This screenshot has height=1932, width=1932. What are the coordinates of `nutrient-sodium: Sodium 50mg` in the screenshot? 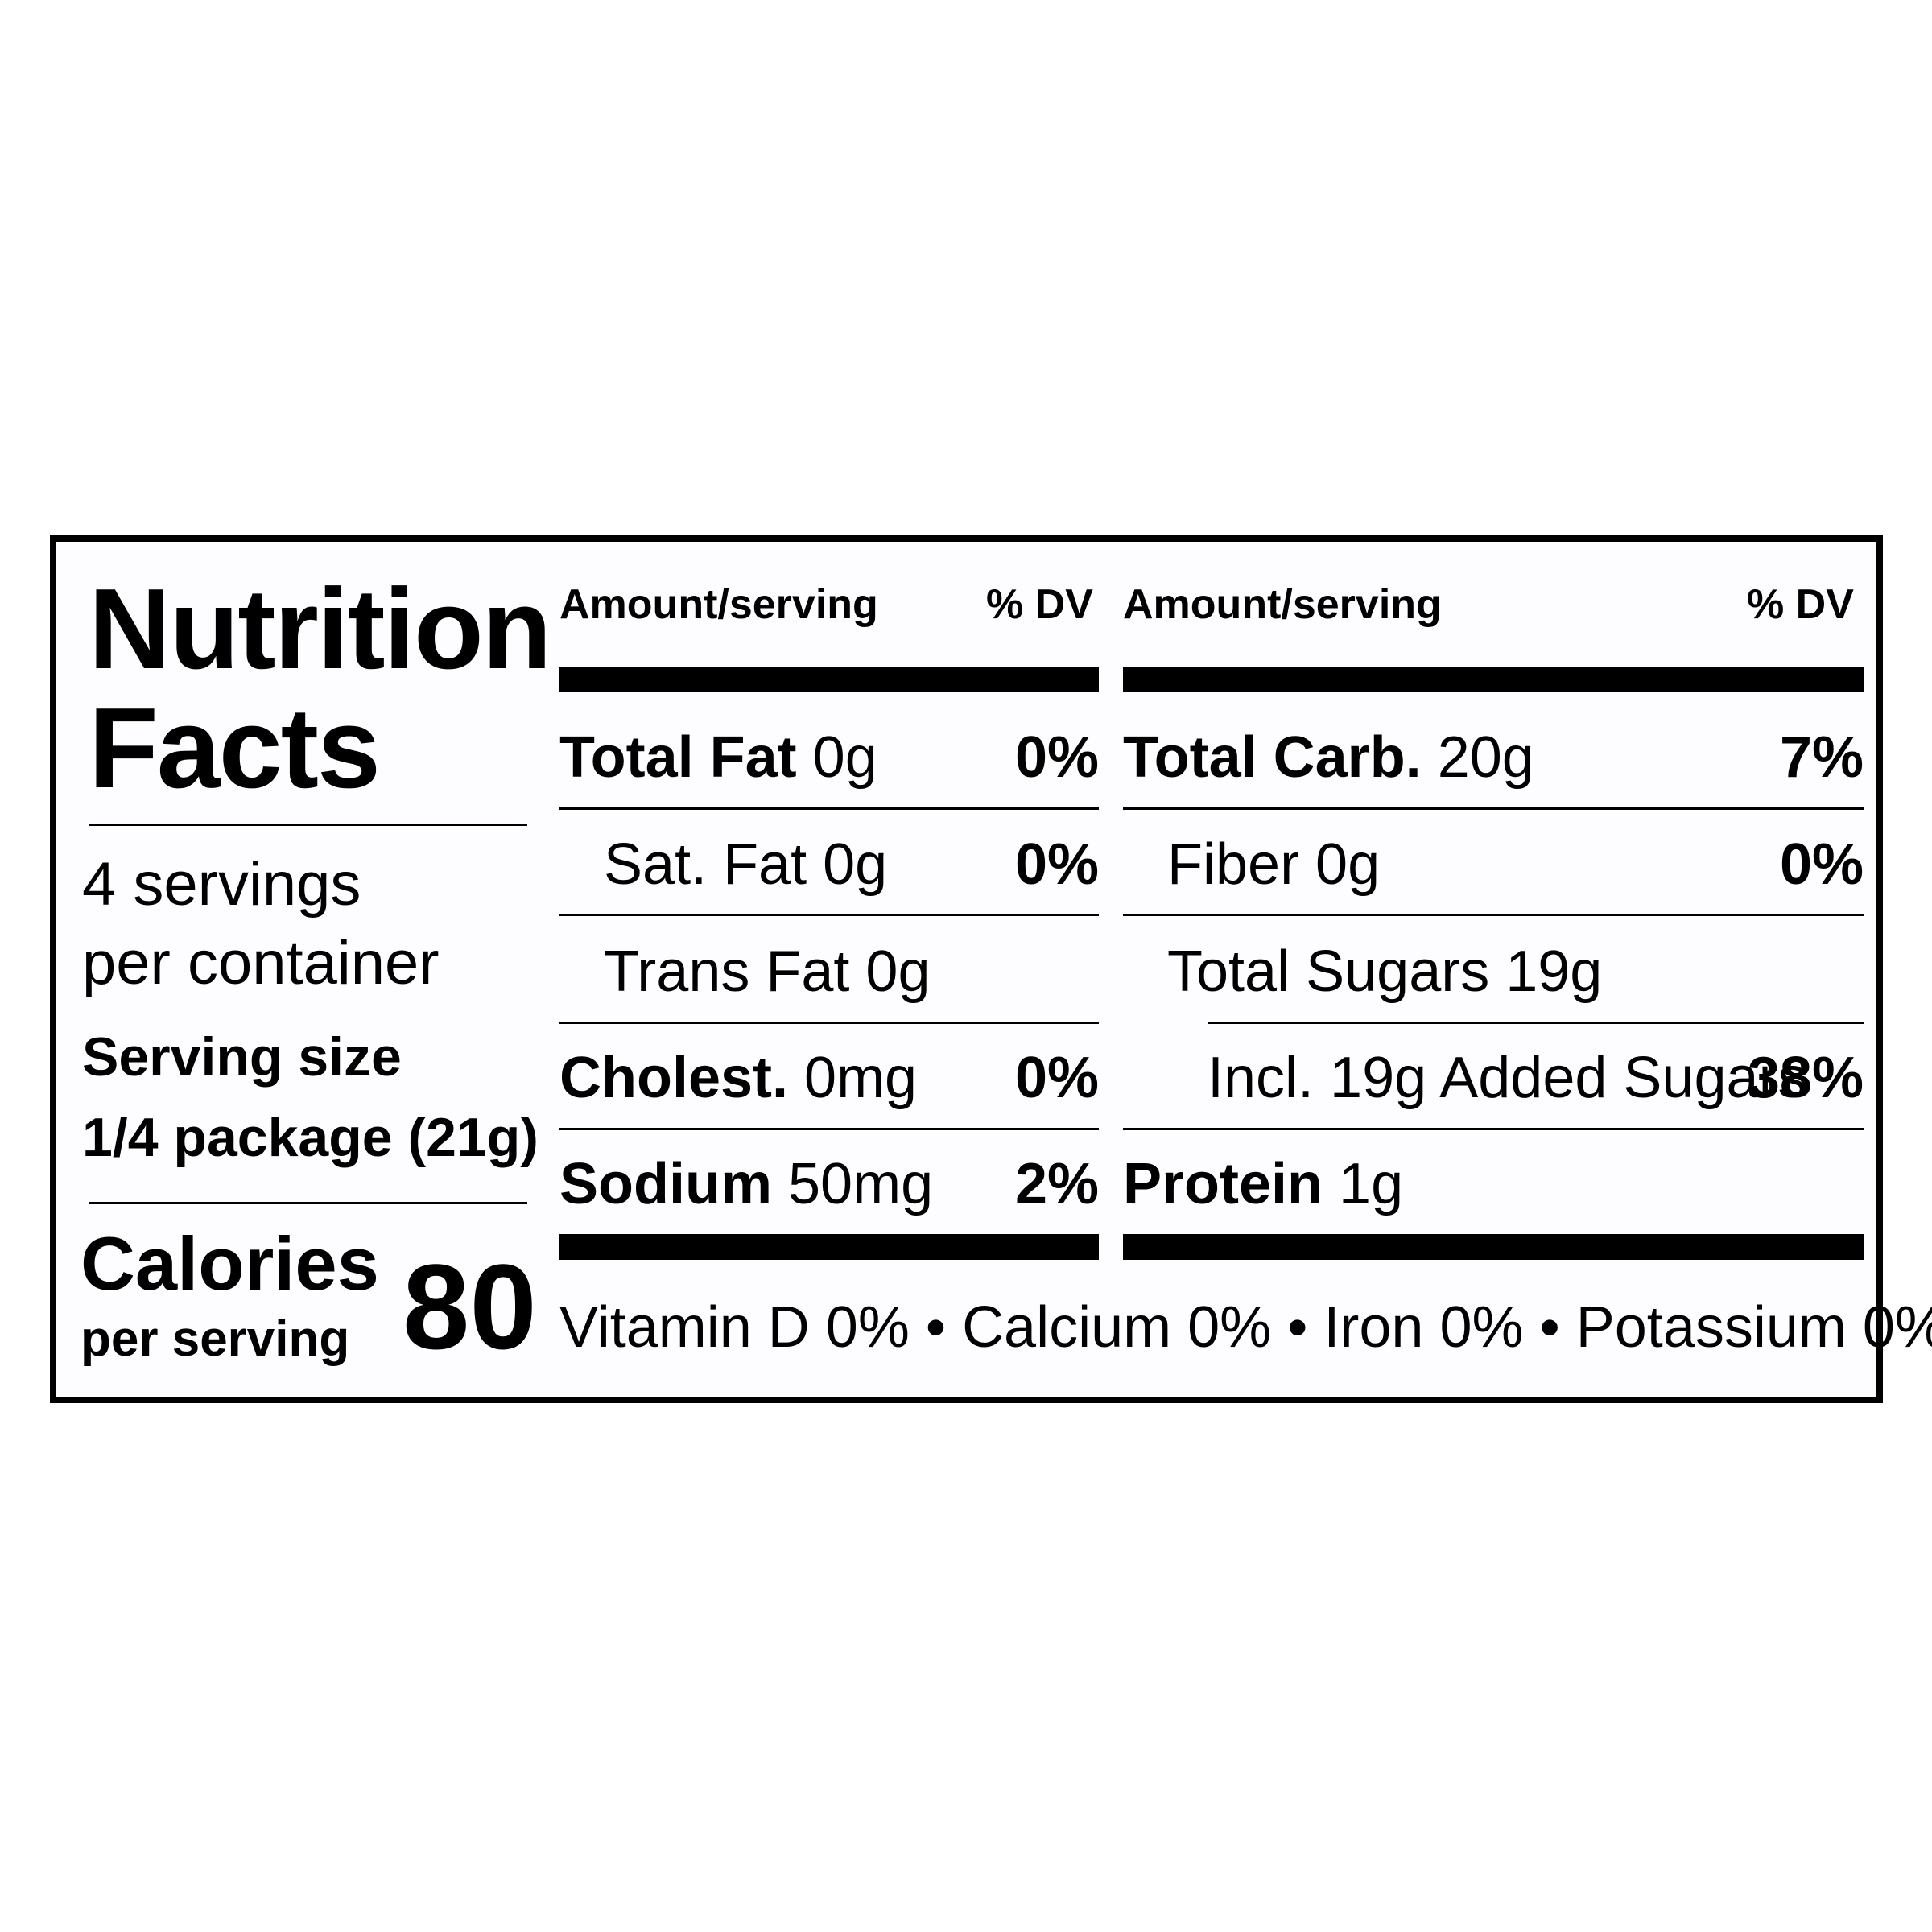 It's located at (746, 1184).